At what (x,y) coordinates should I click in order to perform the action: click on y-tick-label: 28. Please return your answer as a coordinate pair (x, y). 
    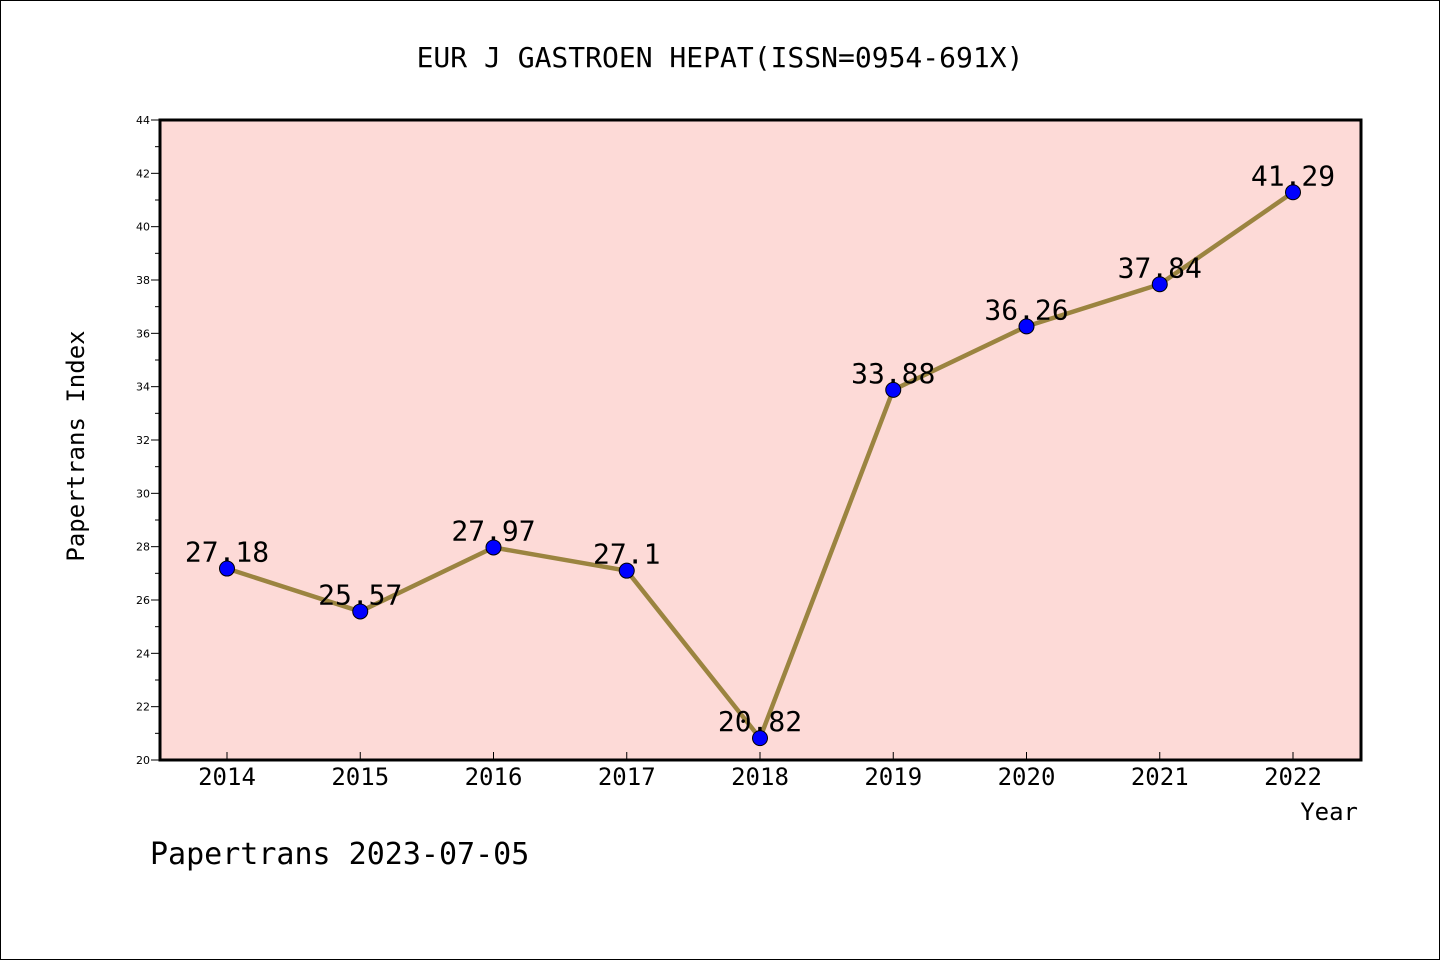
    Looking at the image, I should click on (143, 547).